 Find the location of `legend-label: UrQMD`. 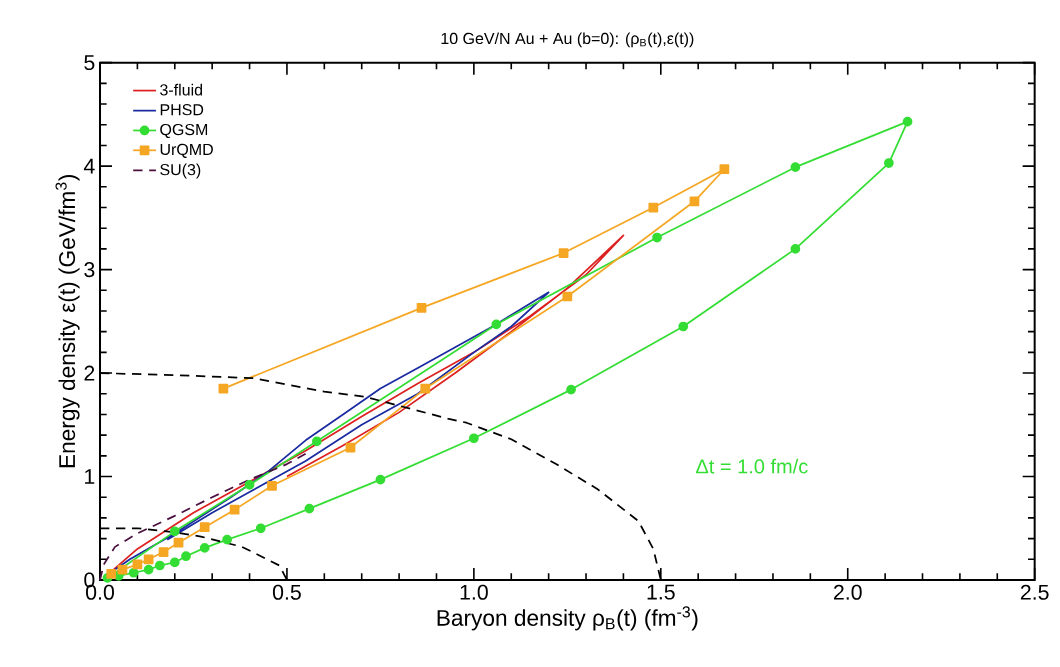

legend-label: UrQMD is located at coordinates (186, 151).